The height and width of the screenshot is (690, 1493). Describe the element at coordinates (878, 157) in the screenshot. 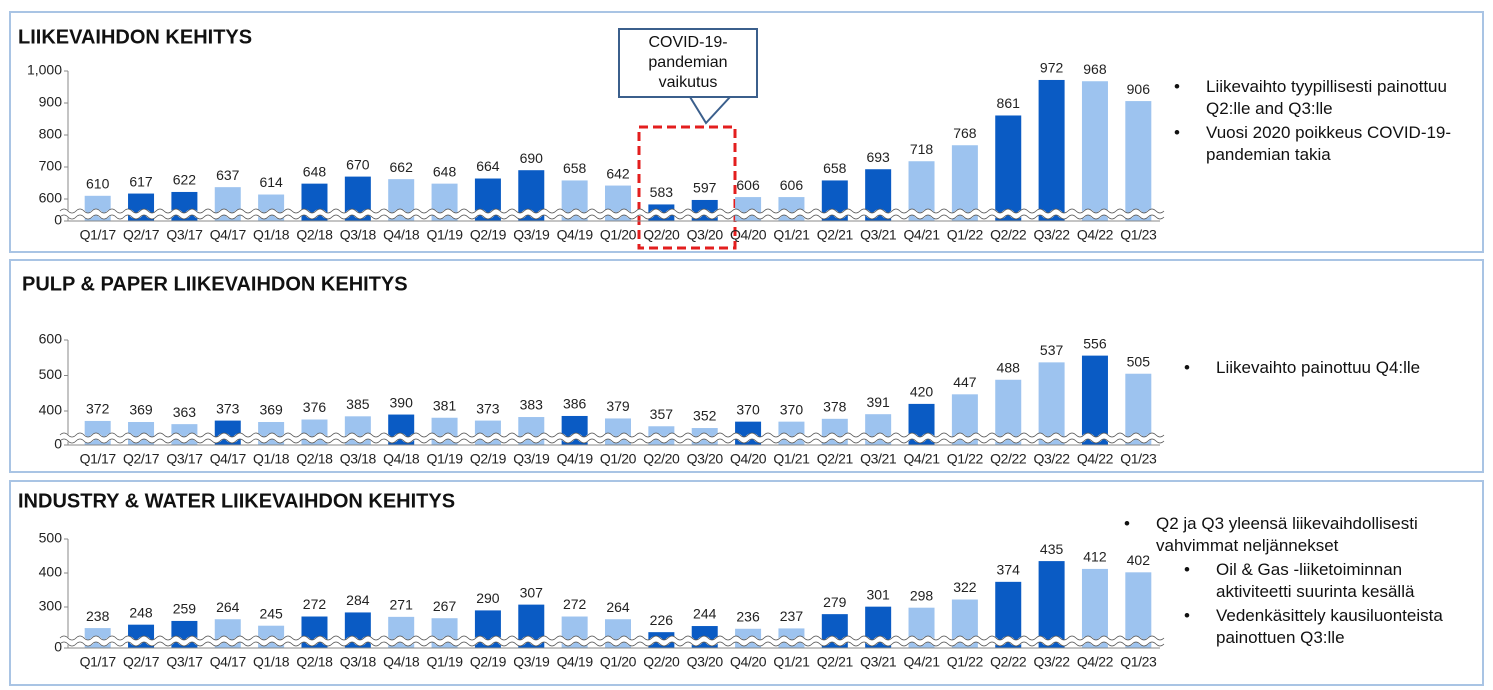

I see `value-label: 693` at that location.